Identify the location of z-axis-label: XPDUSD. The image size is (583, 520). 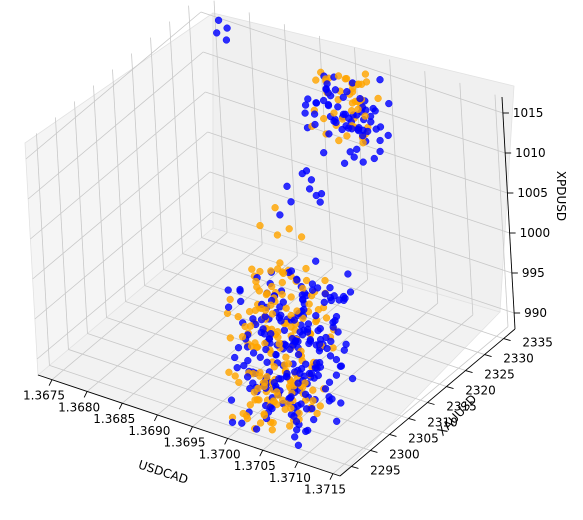
(561, 196).